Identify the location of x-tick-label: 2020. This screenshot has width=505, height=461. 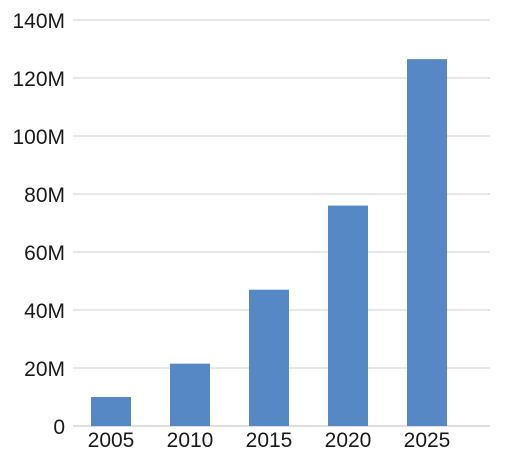
(348, 440).